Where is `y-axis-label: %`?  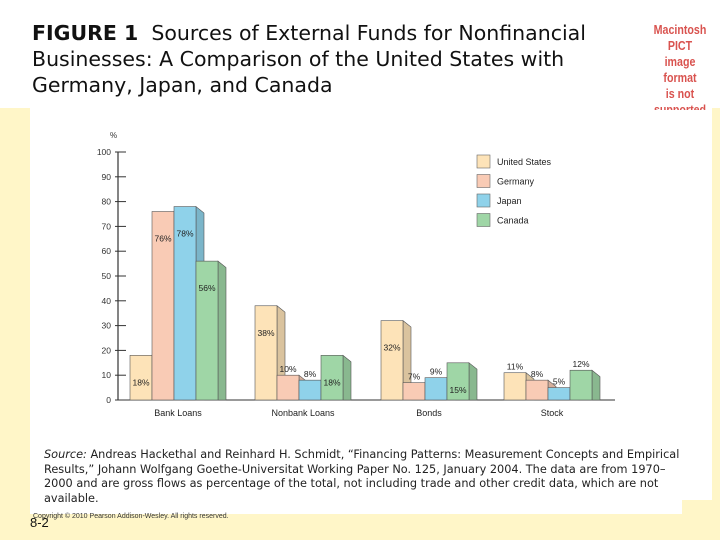 y-axis-label: % is located at coordinates (113, 135).